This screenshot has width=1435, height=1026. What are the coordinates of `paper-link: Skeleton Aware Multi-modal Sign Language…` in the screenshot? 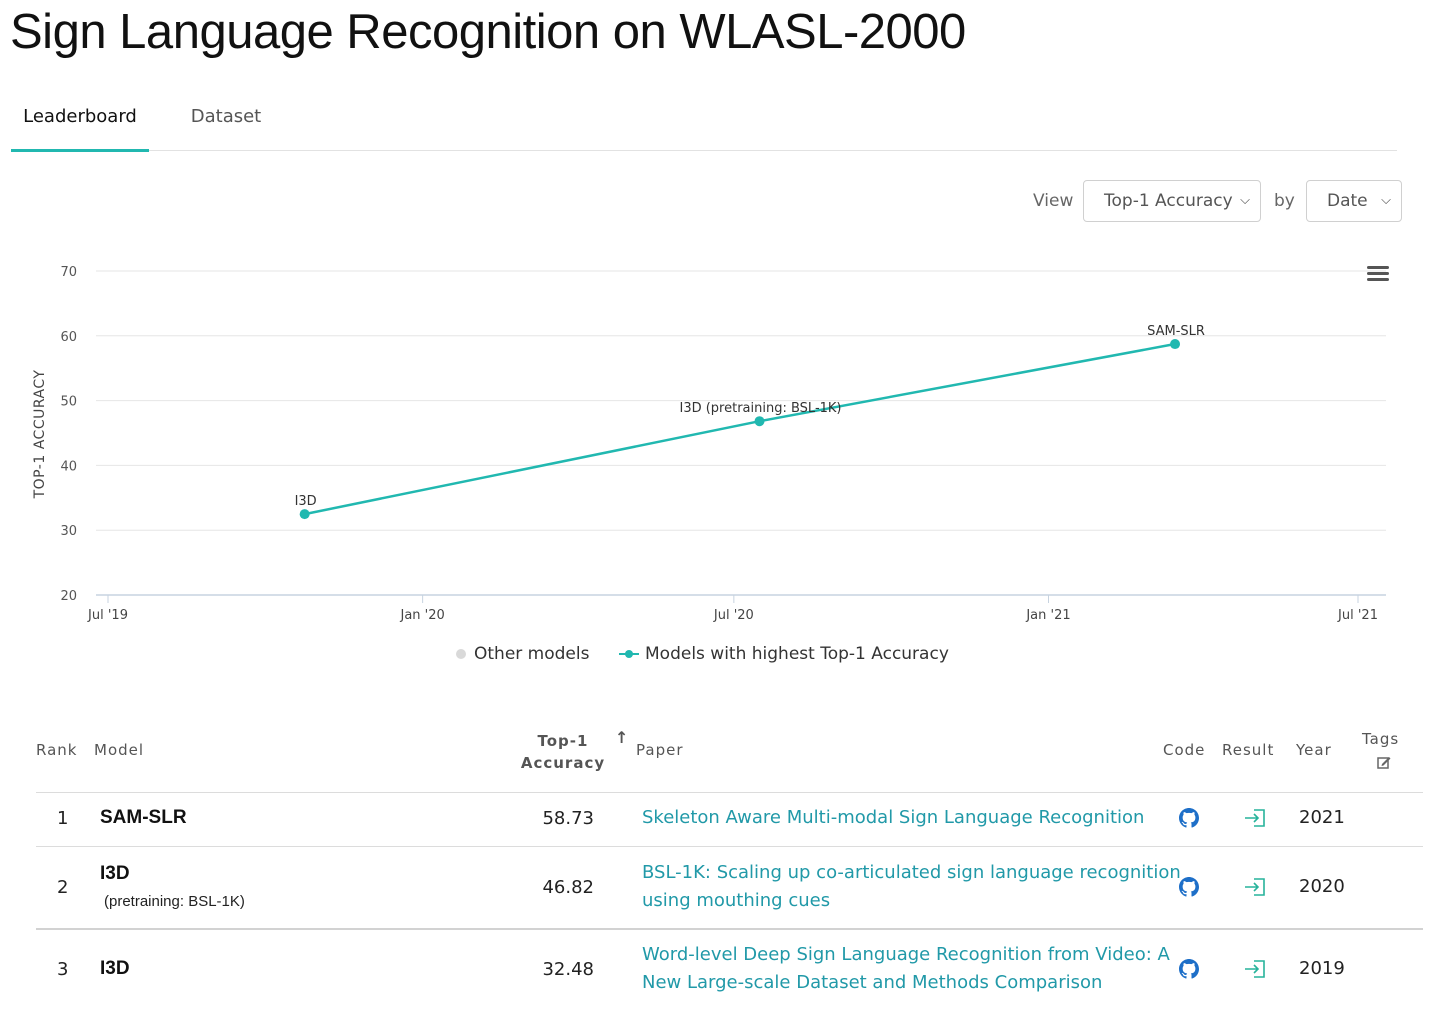 It's located at (893, 817).